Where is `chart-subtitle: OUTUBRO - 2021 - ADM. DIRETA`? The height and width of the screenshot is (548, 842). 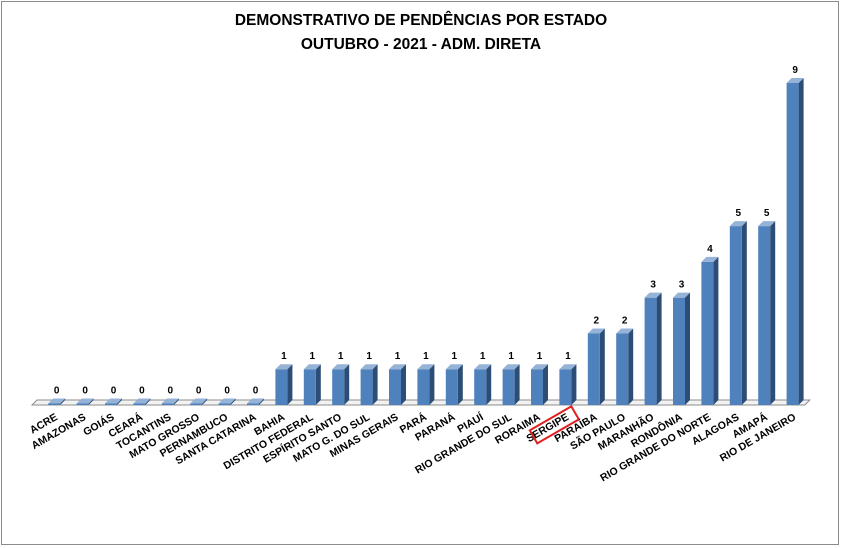 chart-subtitle: OUTUBRO - 2021 - ADM. DIRETA is located at coordinates (421, 44).